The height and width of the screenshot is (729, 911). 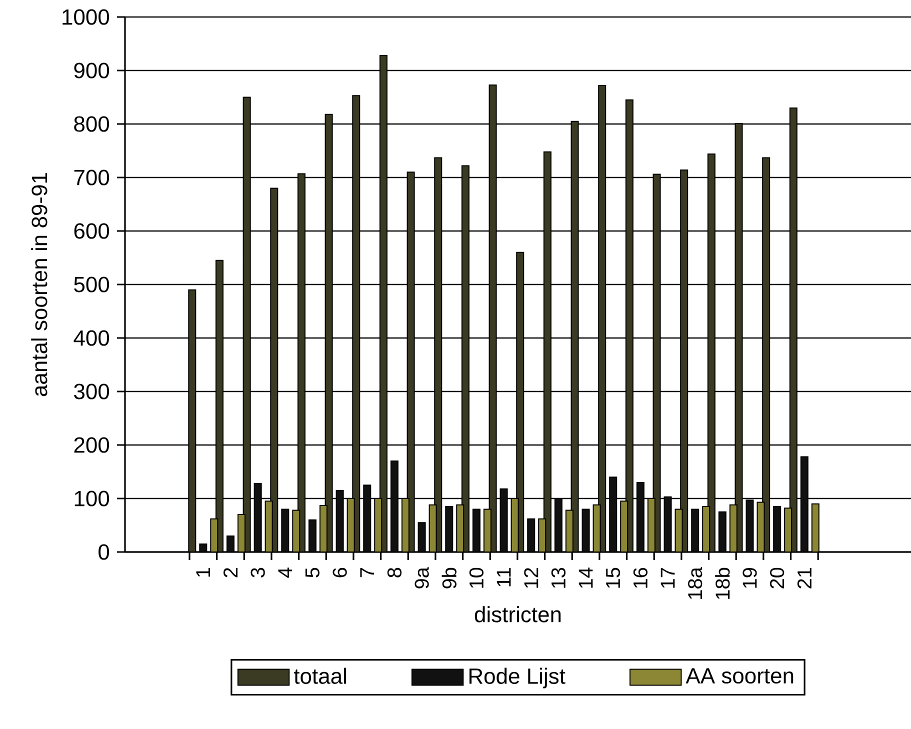 What do you see at coordinates (722, 583) in the screenshot?
I see `x-tick-label: 18b` at bounding box center [722, 583].